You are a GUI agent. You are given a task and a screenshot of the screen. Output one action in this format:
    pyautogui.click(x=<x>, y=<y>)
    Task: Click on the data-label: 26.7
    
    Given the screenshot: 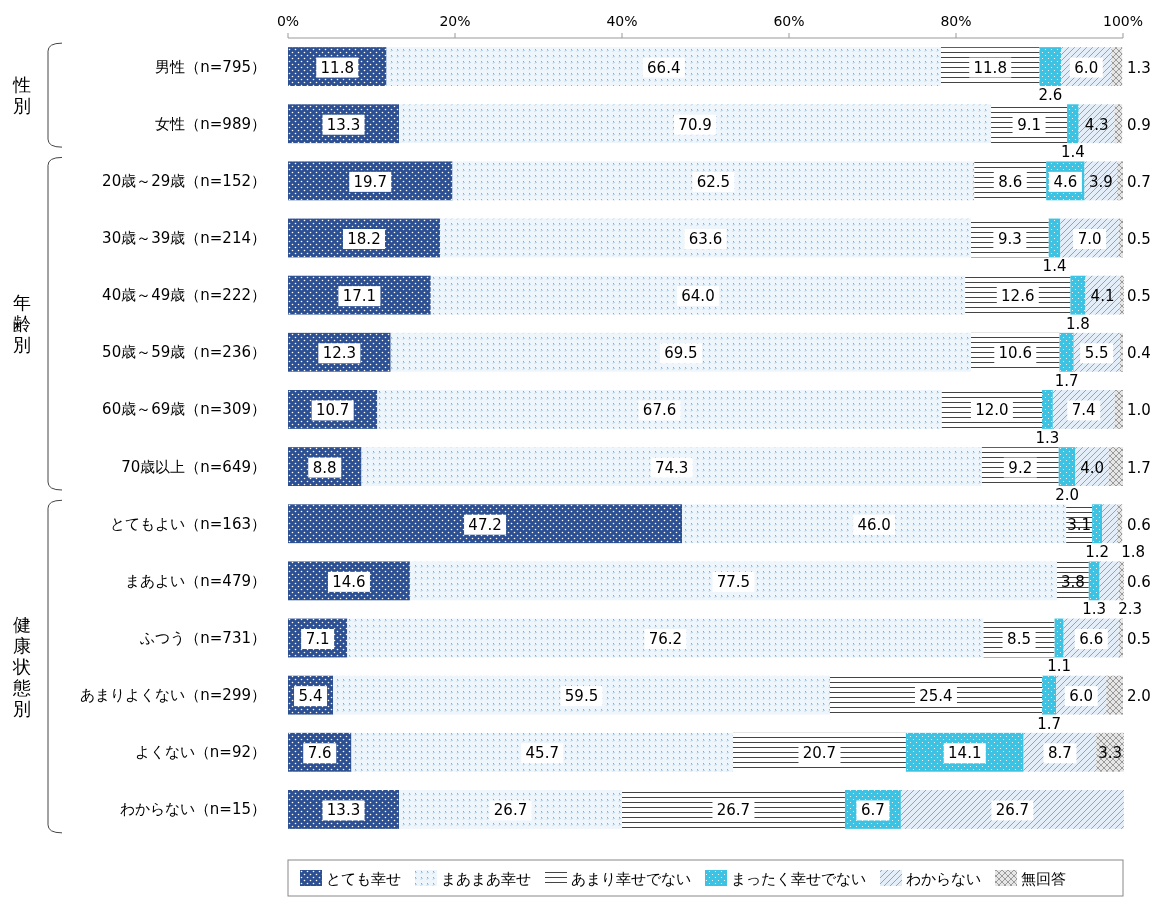 What is the action you would take?
    pyautogui.click(x=1012, y=810)
    